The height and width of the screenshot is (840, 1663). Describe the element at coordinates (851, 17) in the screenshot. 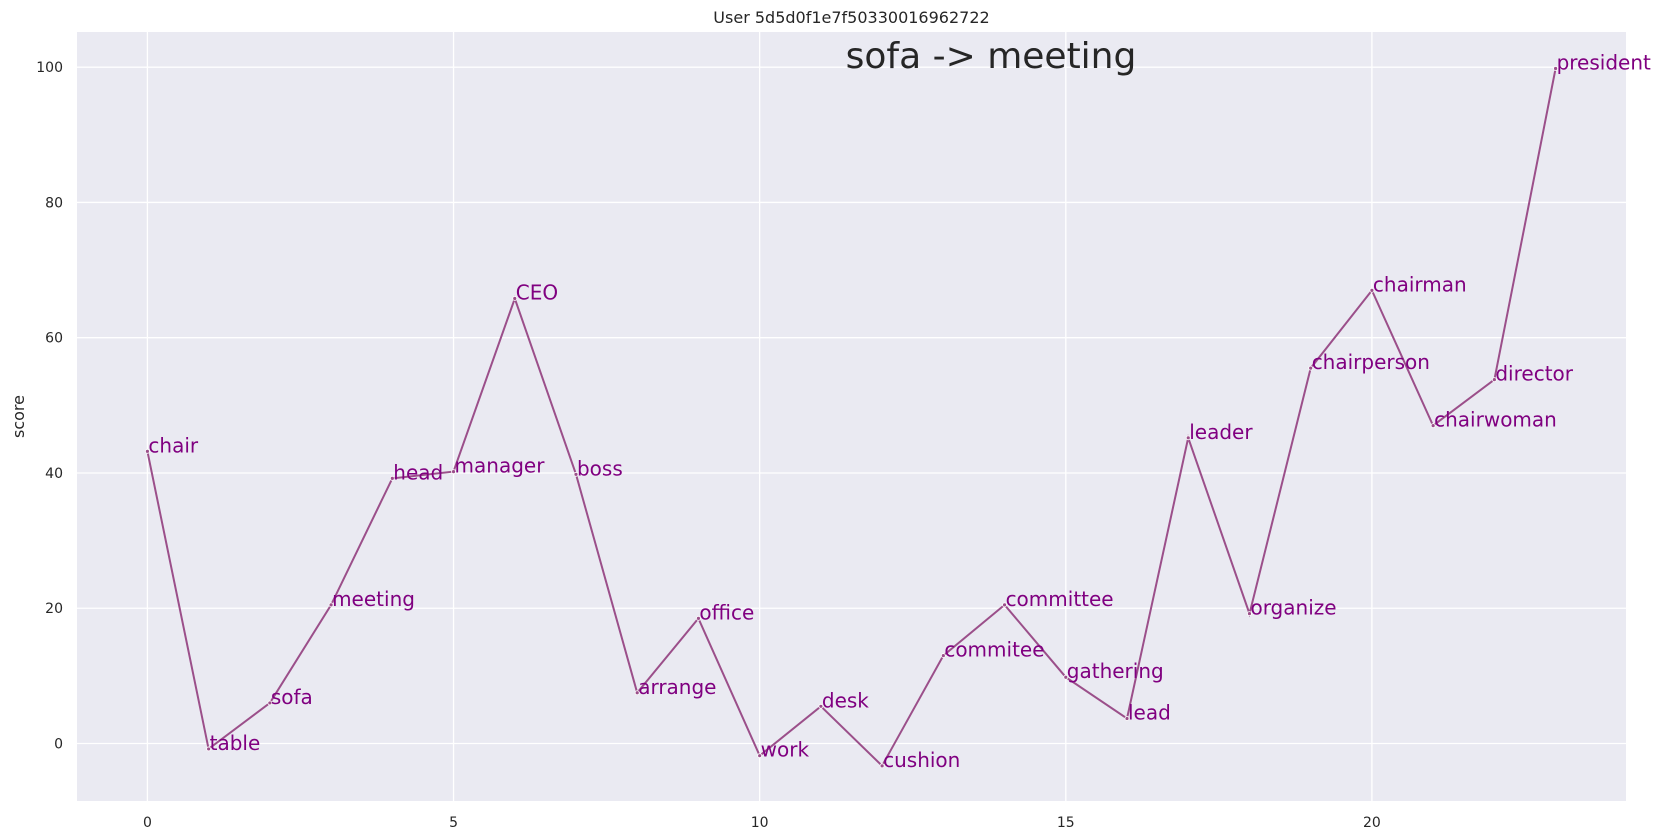

I see `chart-title: User 5d5d0f1e7f50330016962722` at that location.